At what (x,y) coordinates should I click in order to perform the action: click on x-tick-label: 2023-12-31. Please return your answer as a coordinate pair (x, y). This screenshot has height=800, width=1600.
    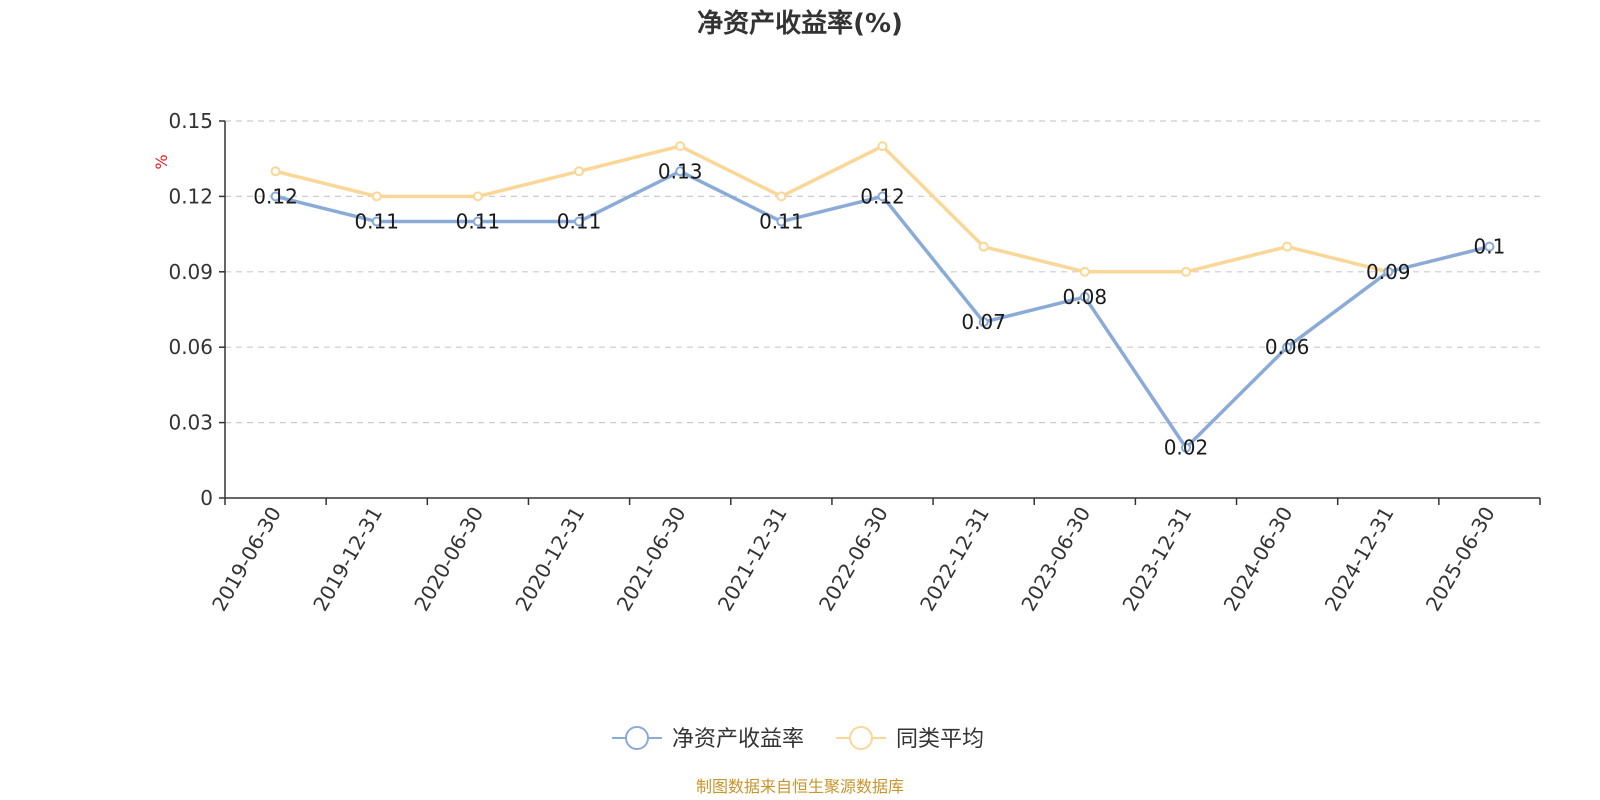
    Looking at the image, I should click on (1156, 559).